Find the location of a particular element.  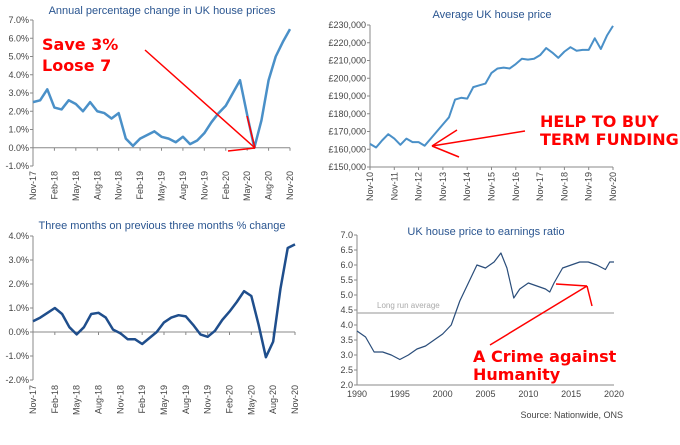

y-tick-label: 7.0 is located at coordinates (346, 235).